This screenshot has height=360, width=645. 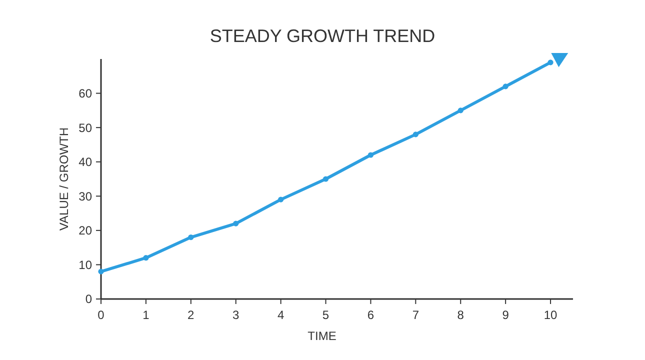 I want to click on x-tick-label: 9, so click(x=506, y=315).